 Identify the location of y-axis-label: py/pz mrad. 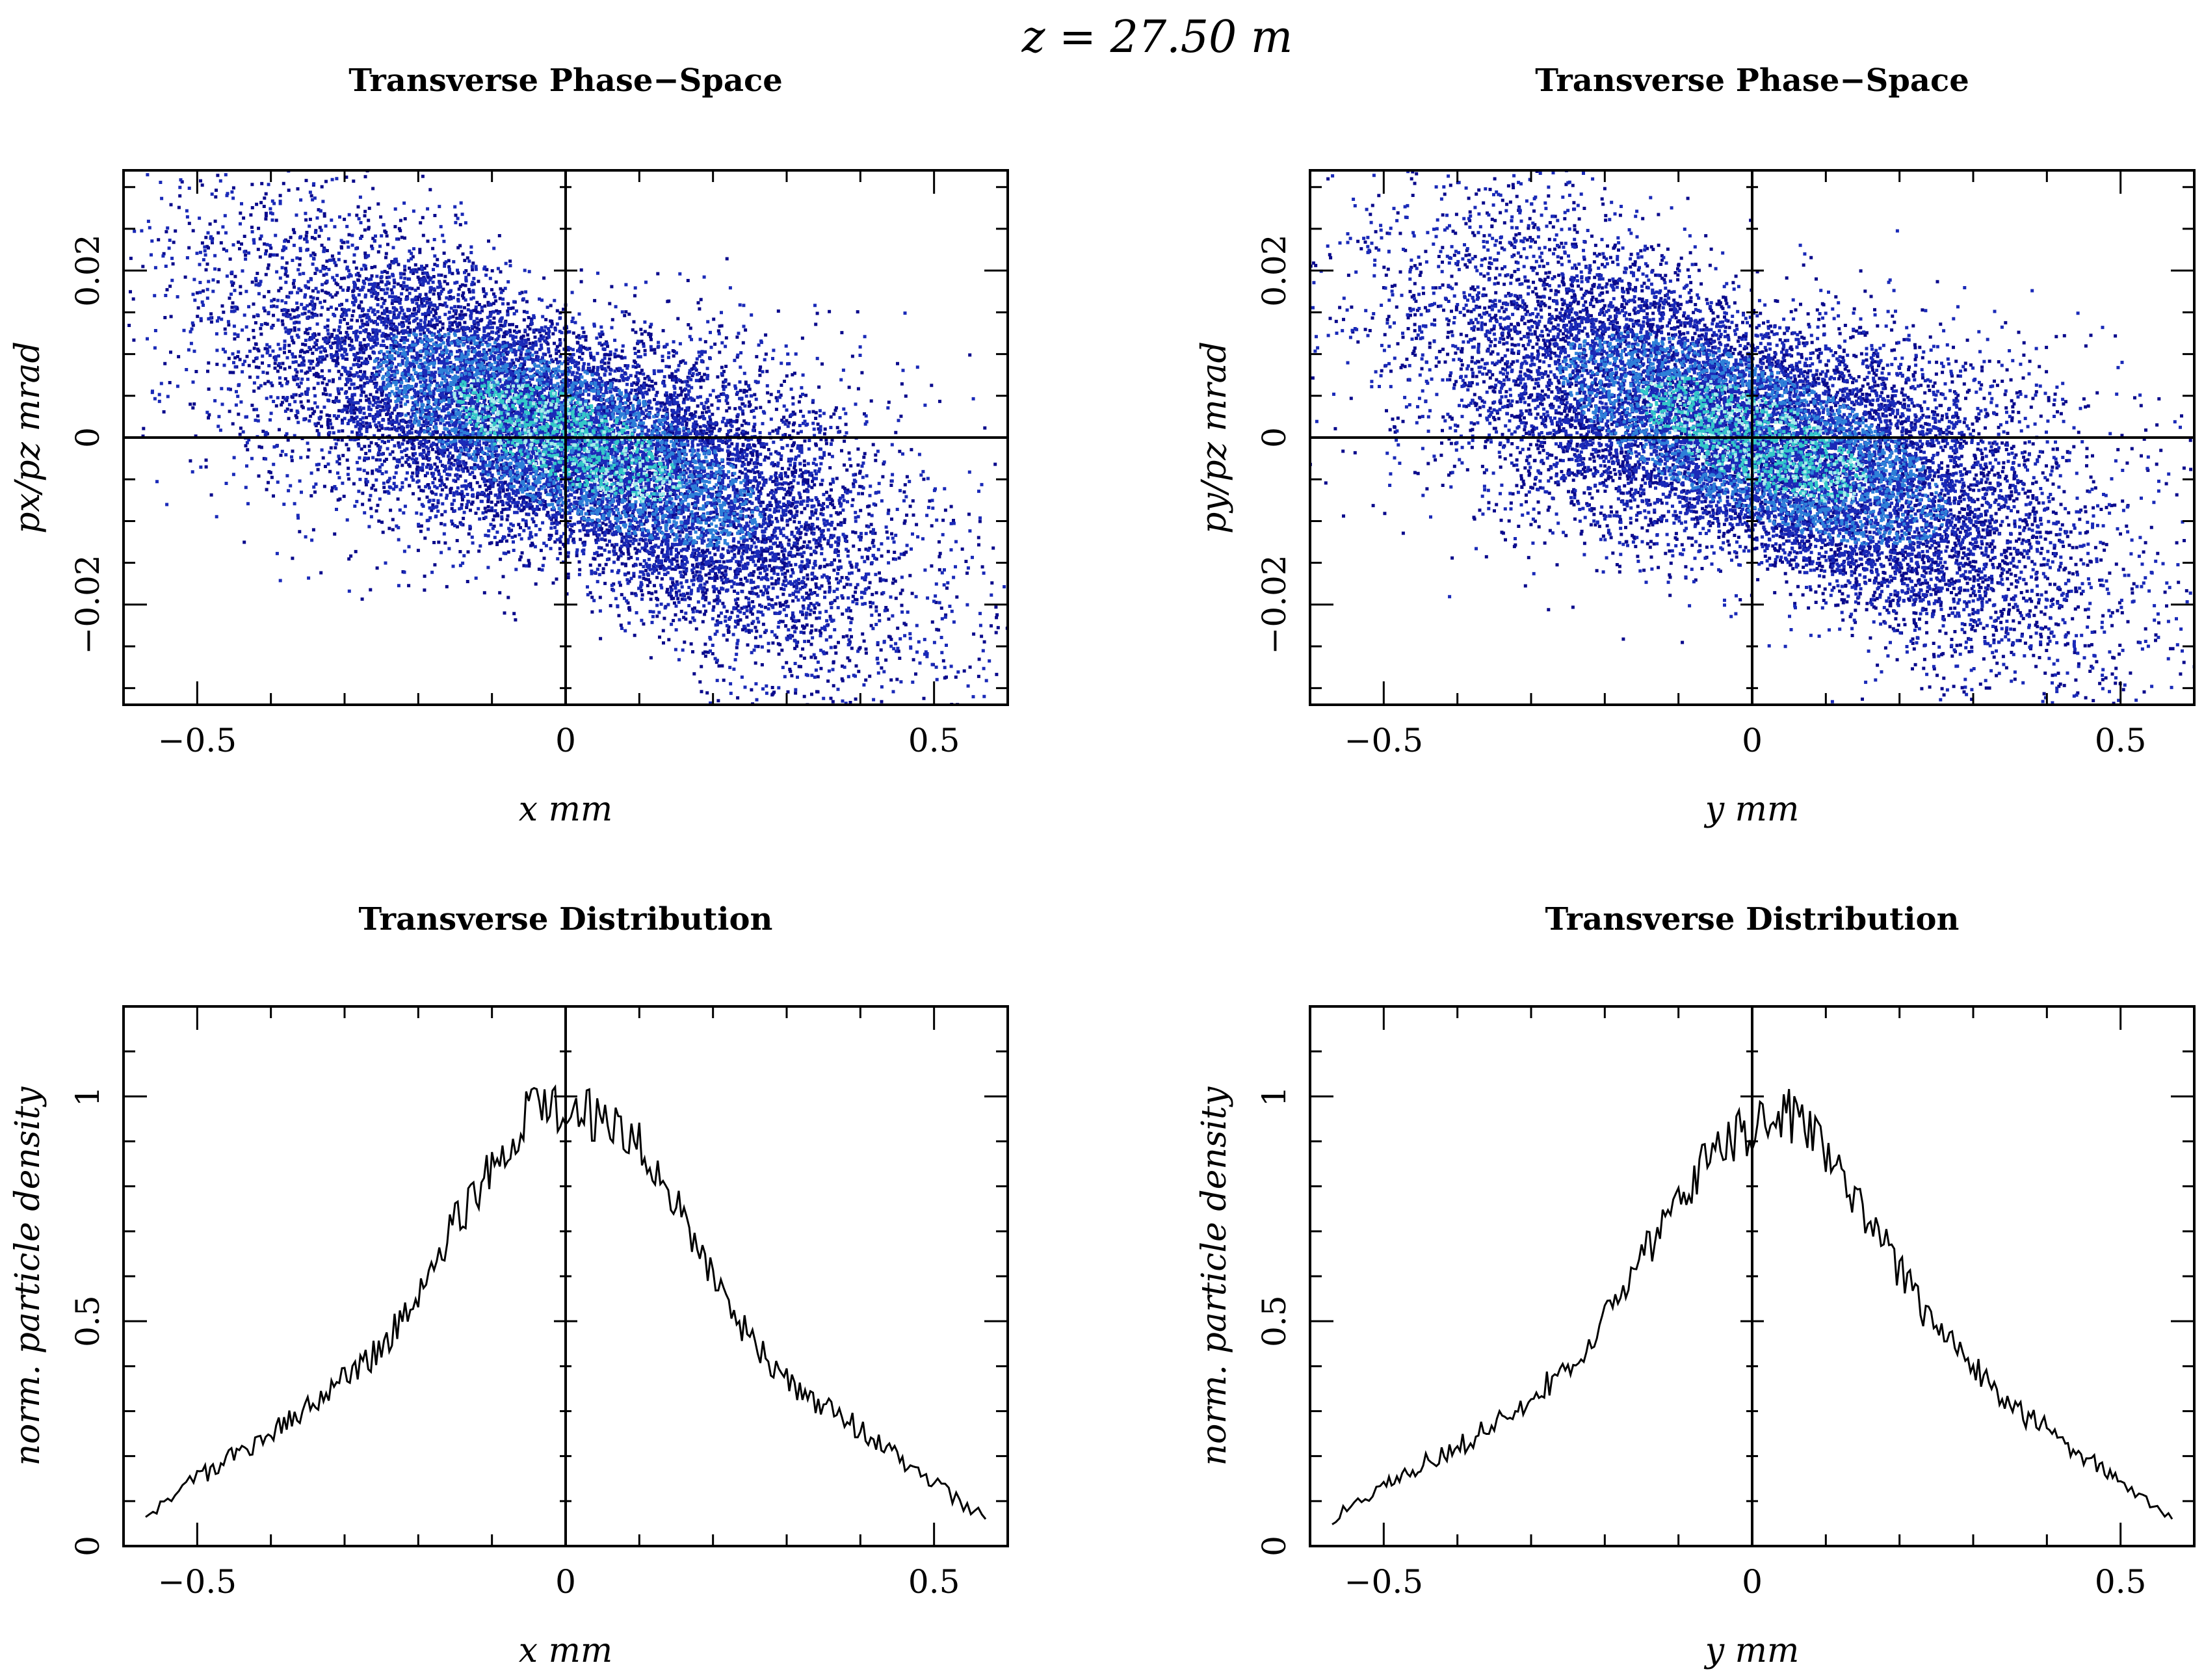
(1214, 437).